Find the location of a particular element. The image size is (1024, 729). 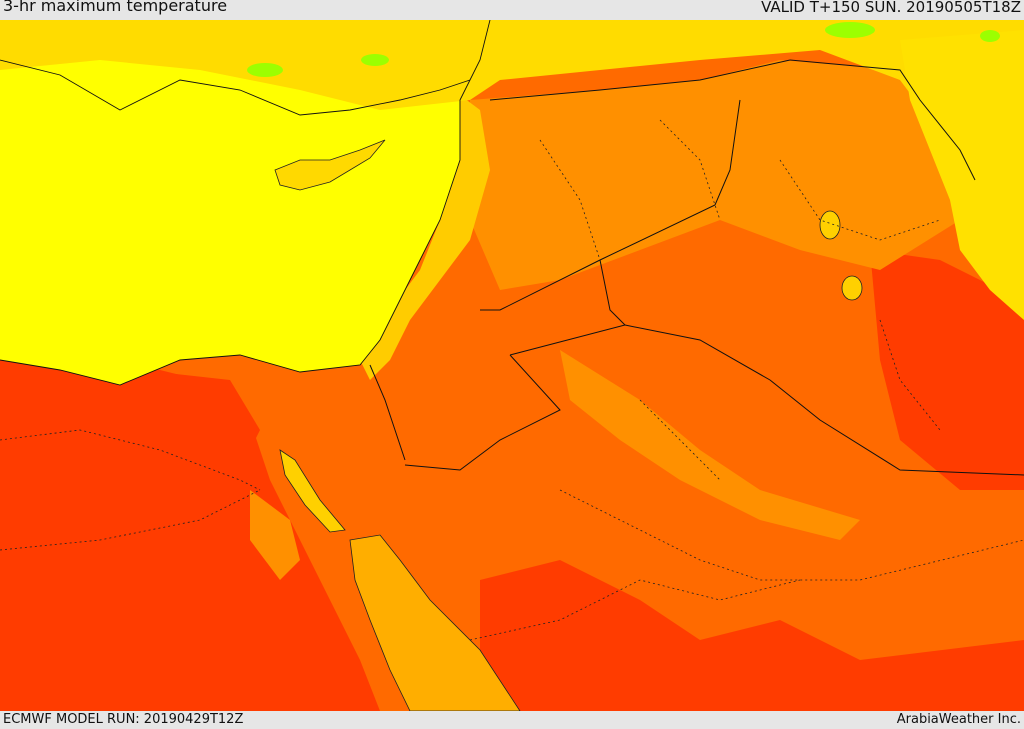

valid-time: VALID T+150 SUN. 20190505T18Z is located at coordinates (891, 8).